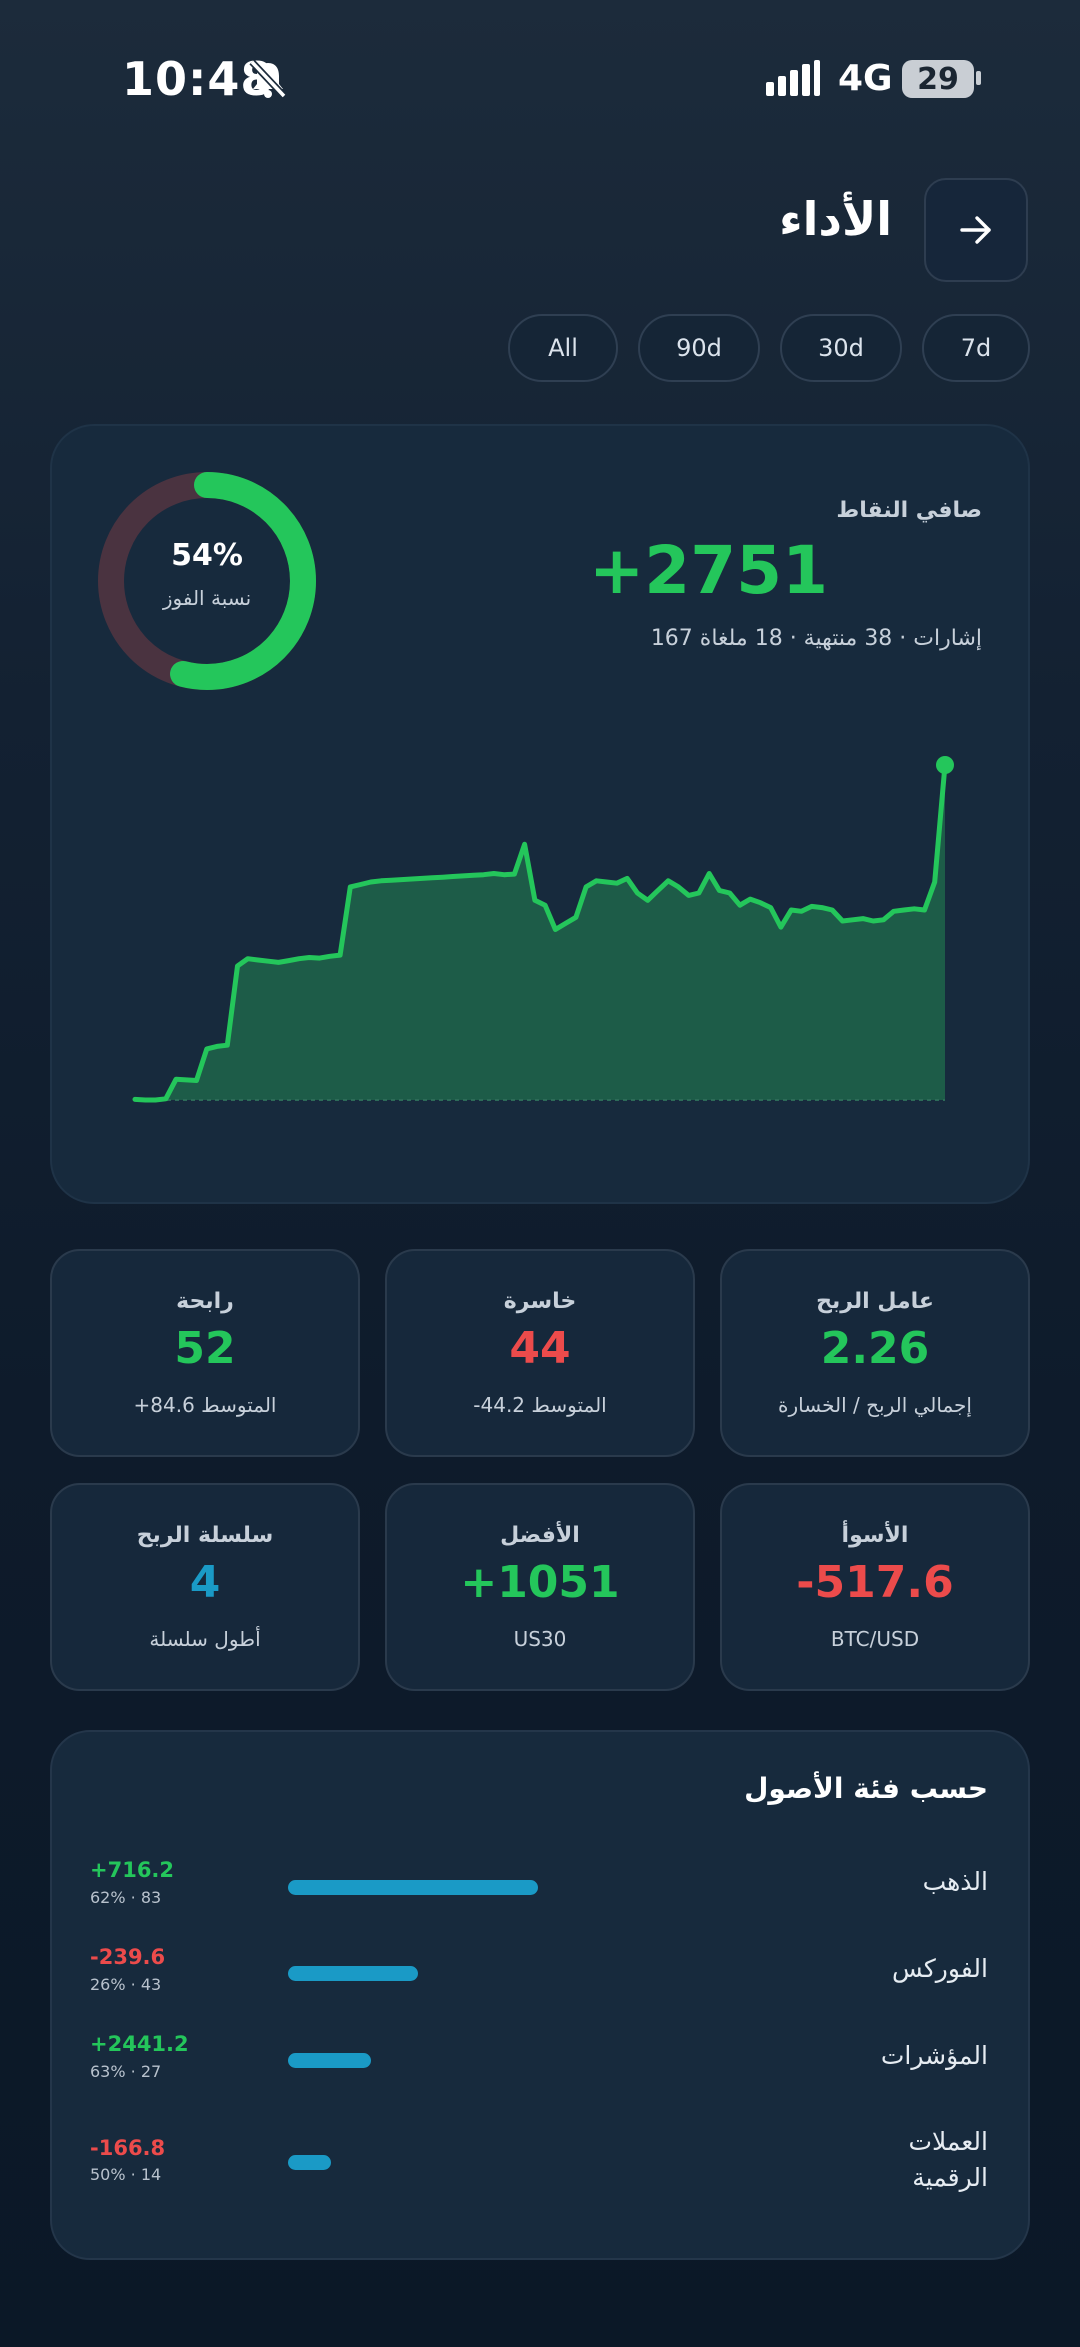 This screenshot has height=2347, width=1080. Describe the element at coordinates (309, 2162) in the screenshot. I see `asset-bar-crypto` at that location.